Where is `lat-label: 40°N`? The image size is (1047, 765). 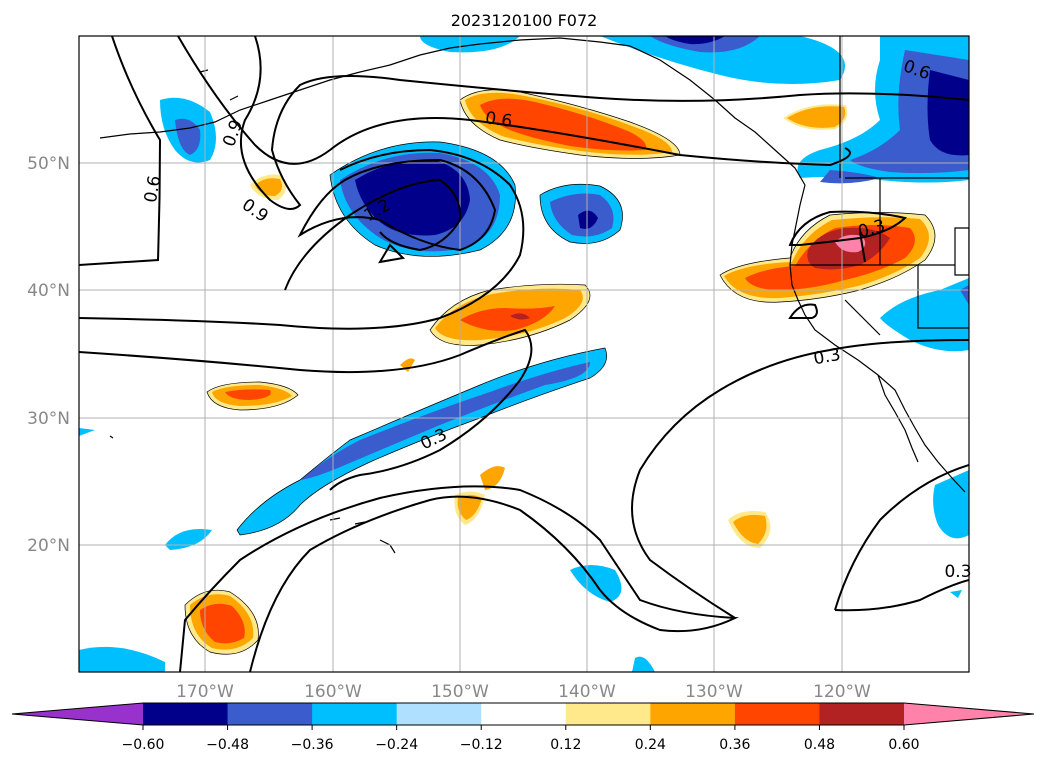 lat-label: 40°N is located at coordinates (48, 291).